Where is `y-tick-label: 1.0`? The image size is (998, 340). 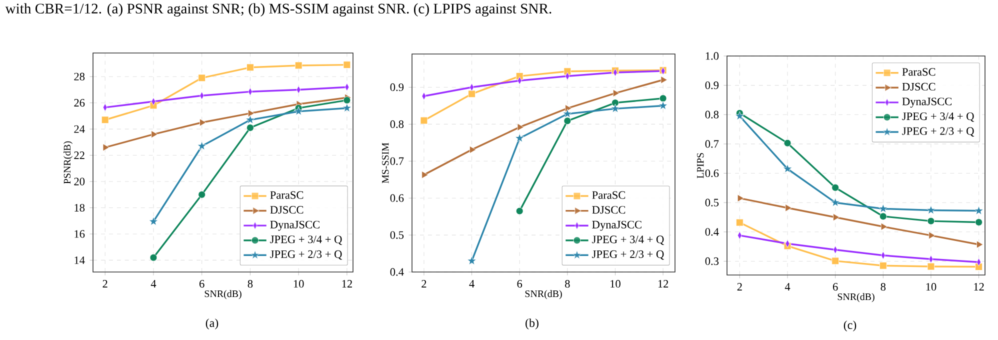 y-tick-label: 1.0 is located at coordinates (712, 56).